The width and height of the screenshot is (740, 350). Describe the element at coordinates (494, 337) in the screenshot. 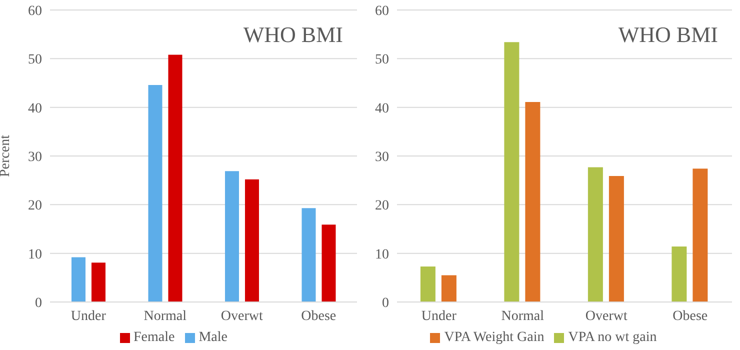

I see `legend-label: VPA Weight Gain` at that location.